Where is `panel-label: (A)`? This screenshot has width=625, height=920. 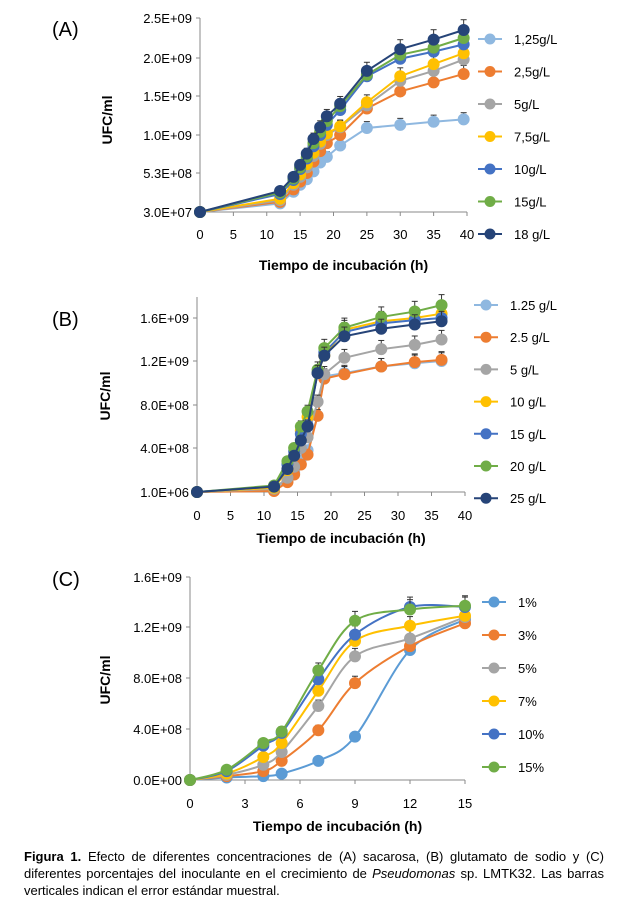 panel-label: (A) is located at coordinates (65, 30).